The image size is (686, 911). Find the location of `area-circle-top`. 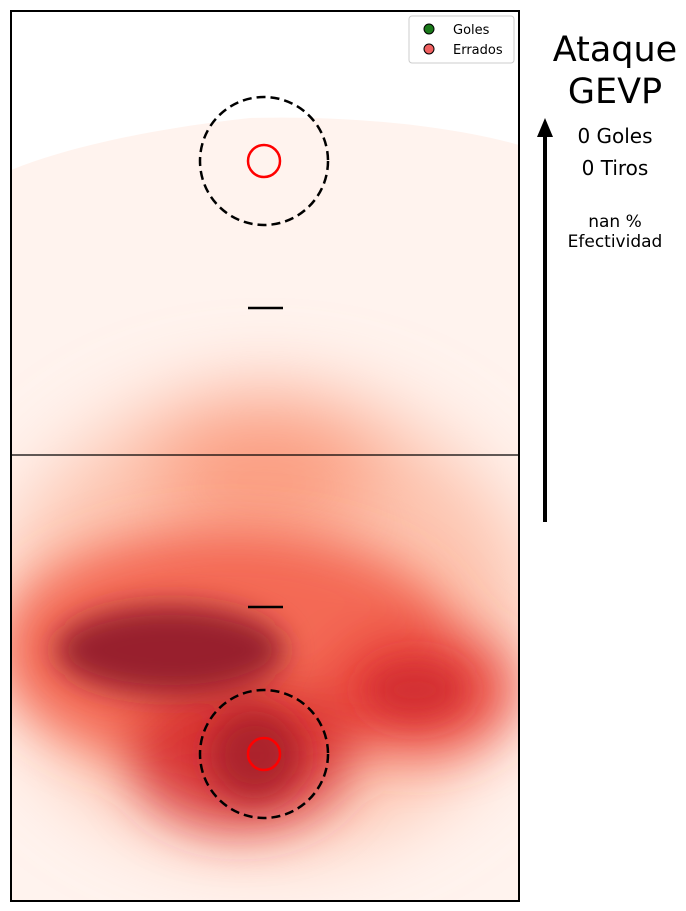

area-circle-top is located at coordinates (264, 161).